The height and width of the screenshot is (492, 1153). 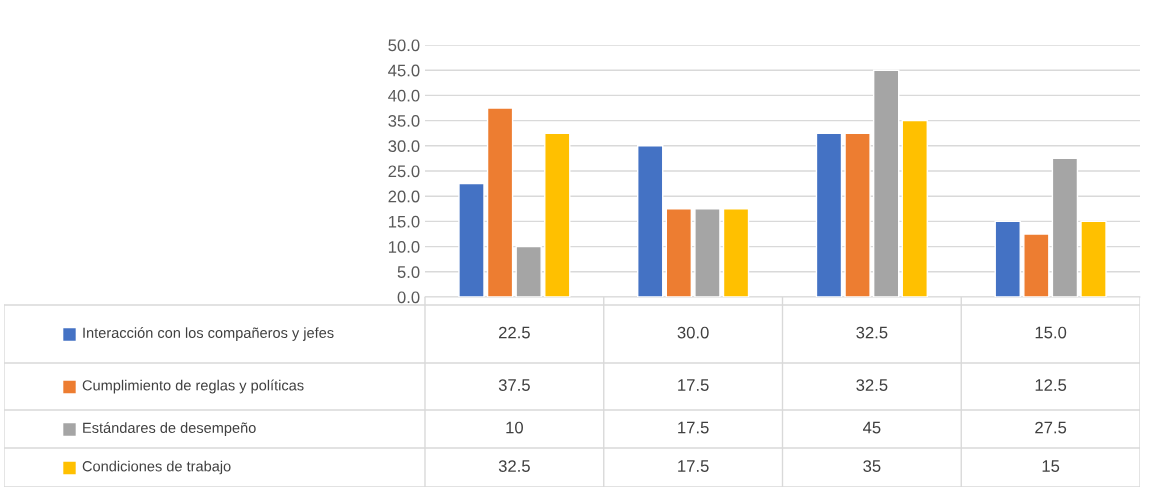 I want to click on legend-label: Estándares de desempeño, so click(x=169, y=429).